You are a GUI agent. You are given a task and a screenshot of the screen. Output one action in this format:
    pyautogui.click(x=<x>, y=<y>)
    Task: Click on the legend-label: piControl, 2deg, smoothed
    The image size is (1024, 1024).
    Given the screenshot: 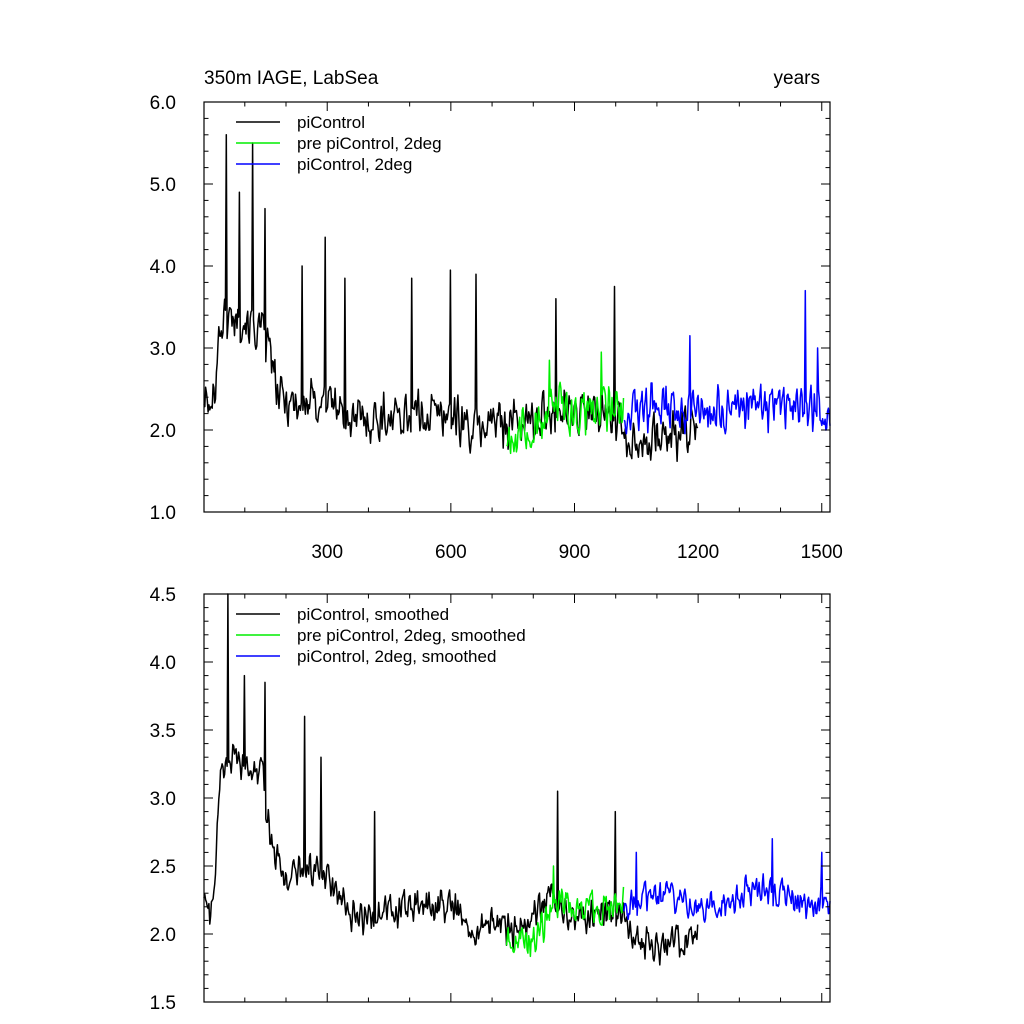 What is the action you would take?
    pyautogui.click(x=396, y=656)
    